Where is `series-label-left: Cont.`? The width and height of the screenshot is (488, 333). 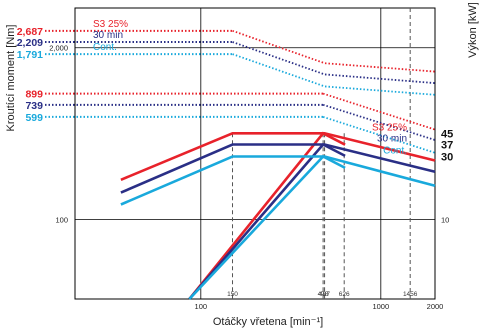 series-label-left: Cont. is located at coordinates (105, 47).